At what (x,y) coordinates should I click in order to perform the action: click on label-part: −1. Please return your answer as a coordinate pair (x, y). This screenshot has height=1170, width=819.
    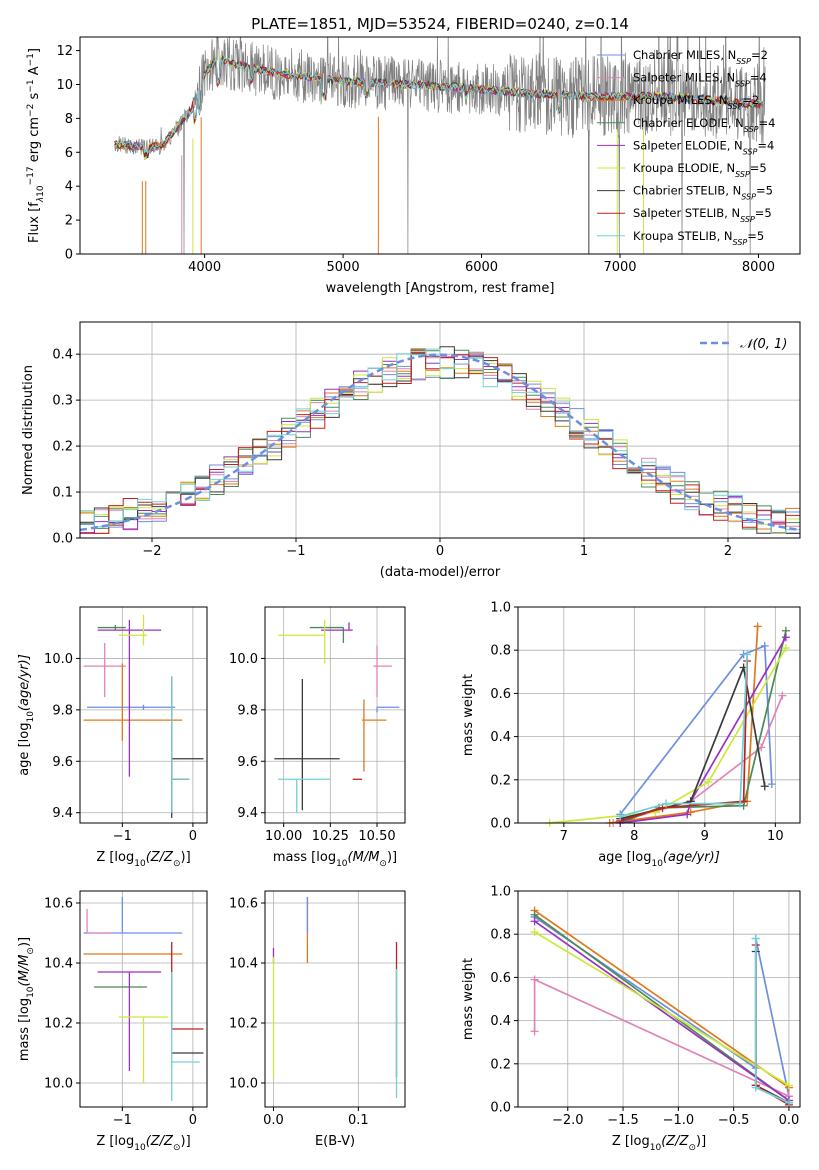
    Looking at the image, I should click on (31, 59).